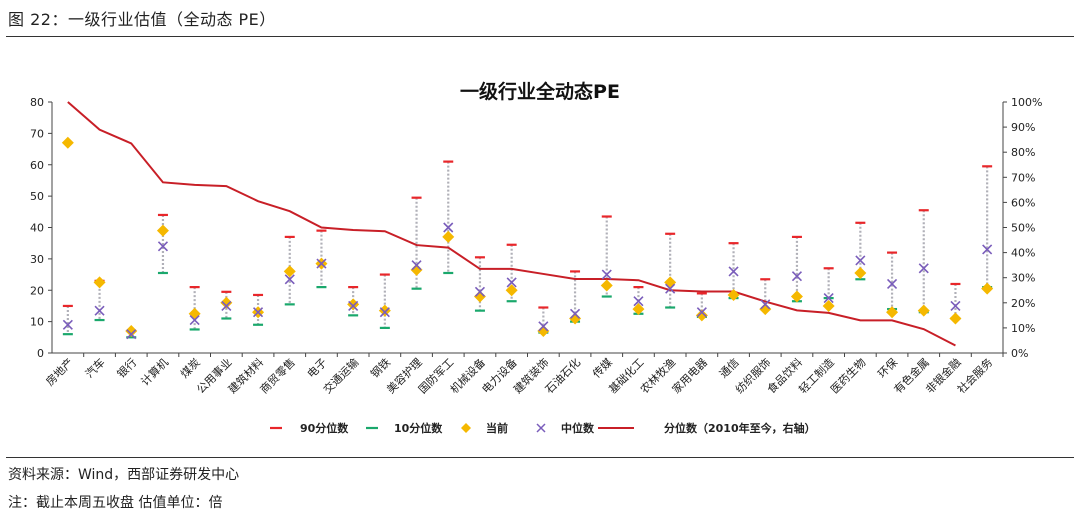 The width and height of the screenshot is (1080, 518). Describe the element at coordinates (578, 428) in the screenshot. I see `legend-label: 中位数` at that location.